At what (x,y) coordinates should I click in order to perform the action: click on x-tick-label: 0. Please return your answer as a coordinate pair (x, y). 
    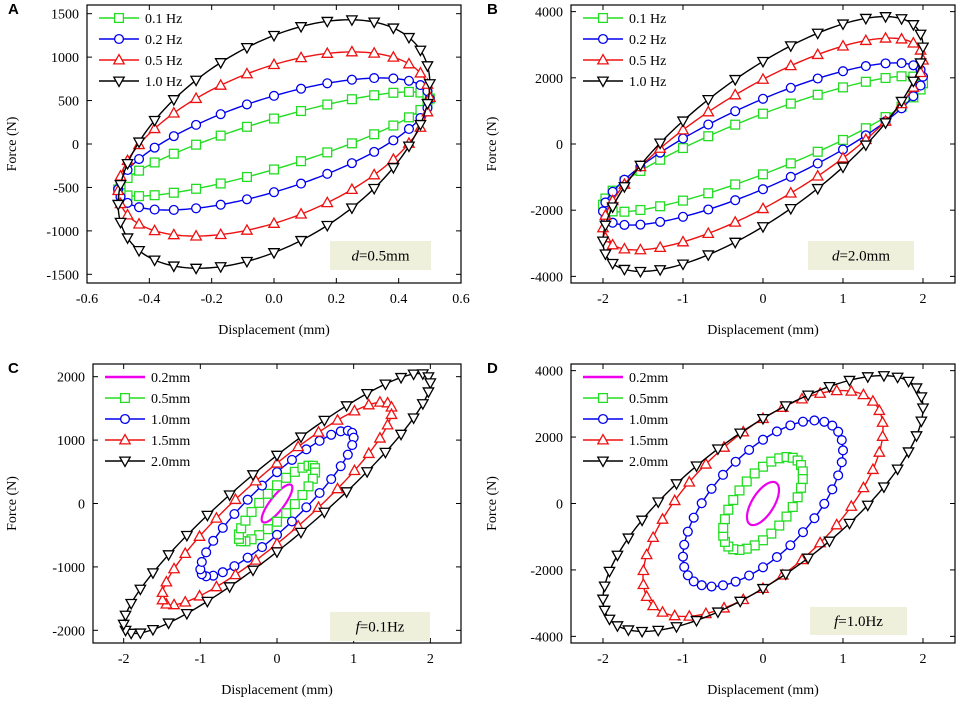
    Looking at the image, I should click on (763, 659).